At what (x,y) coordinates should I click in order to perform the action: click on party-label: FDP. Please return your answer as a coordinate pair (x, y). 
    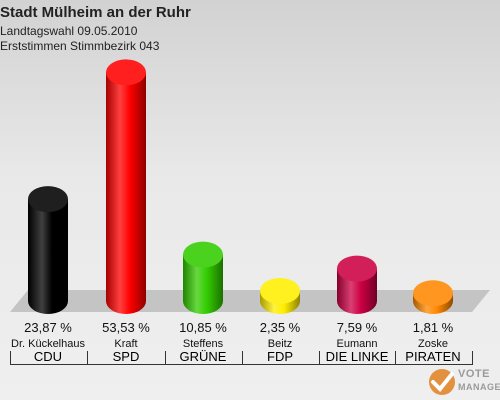
    Looking at the image, I should click on (280, 356).